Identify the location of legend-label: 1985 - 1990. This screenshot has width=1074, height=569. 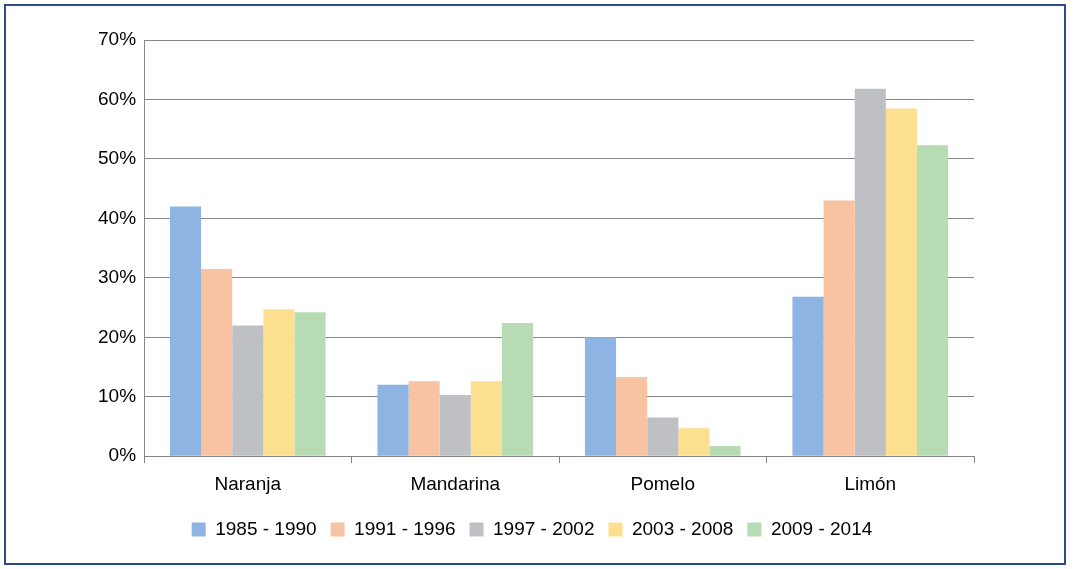
(266, 528).